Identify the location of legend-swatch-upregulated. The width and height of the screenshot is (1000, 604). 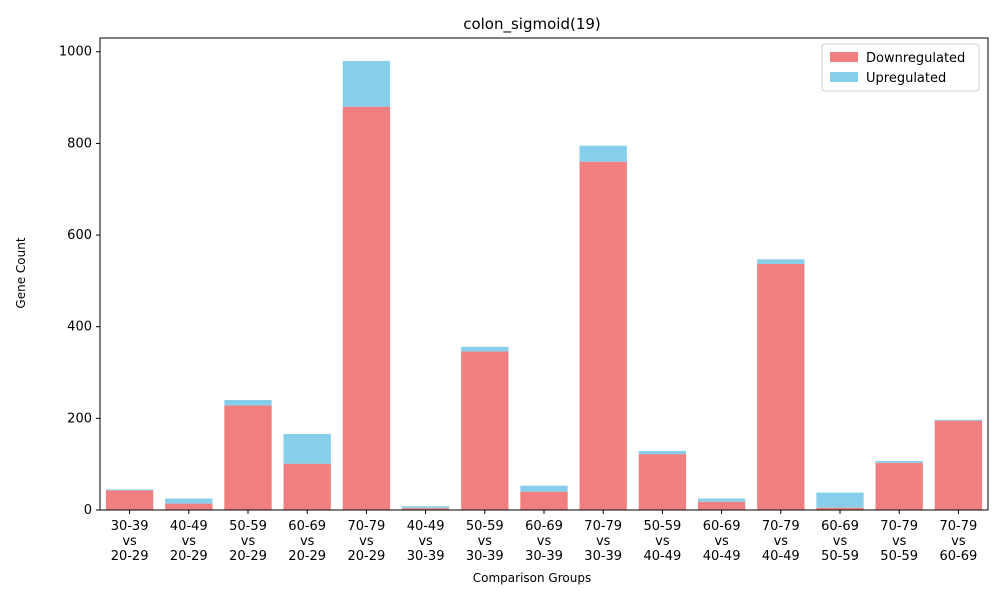
(844, 77).